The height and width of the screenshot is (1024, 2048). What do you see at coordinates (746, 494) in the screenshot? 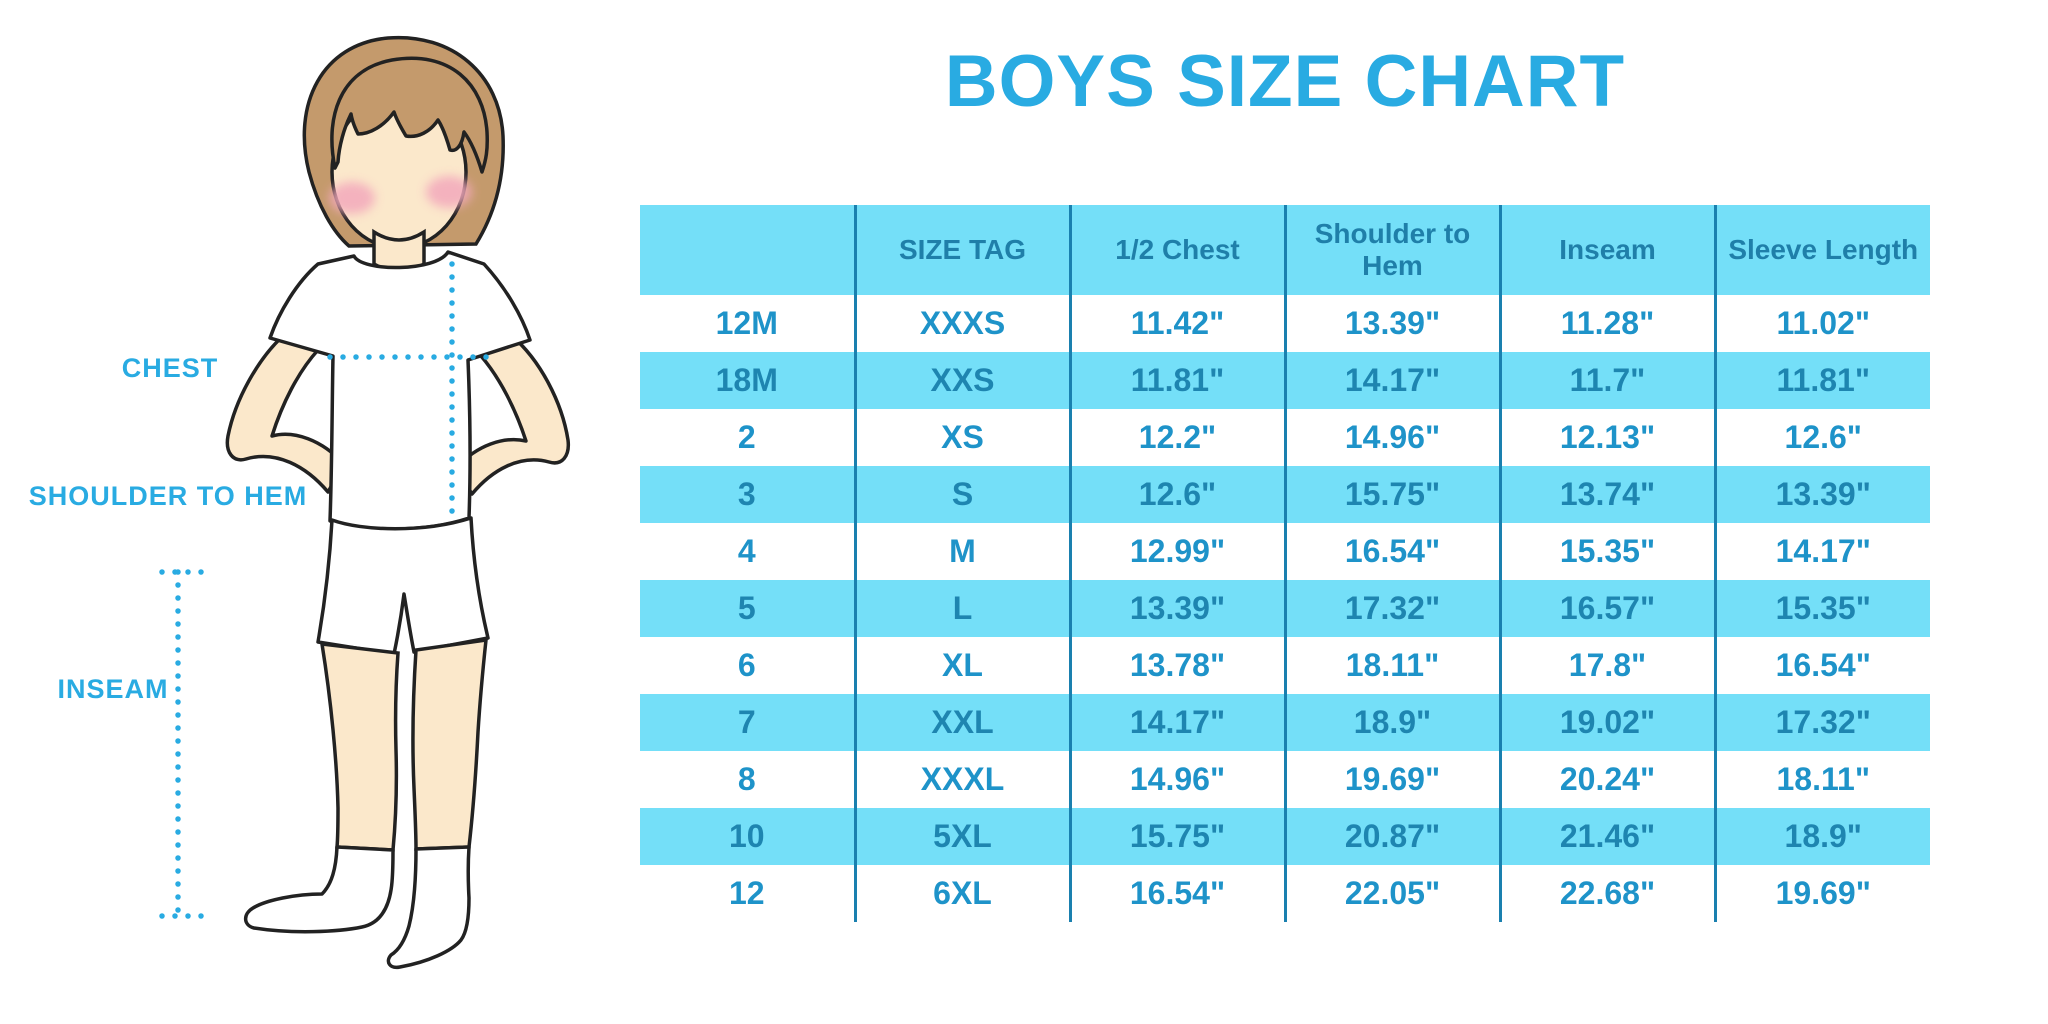
I see `size-cell: 3` at bounding box center [746, 494].